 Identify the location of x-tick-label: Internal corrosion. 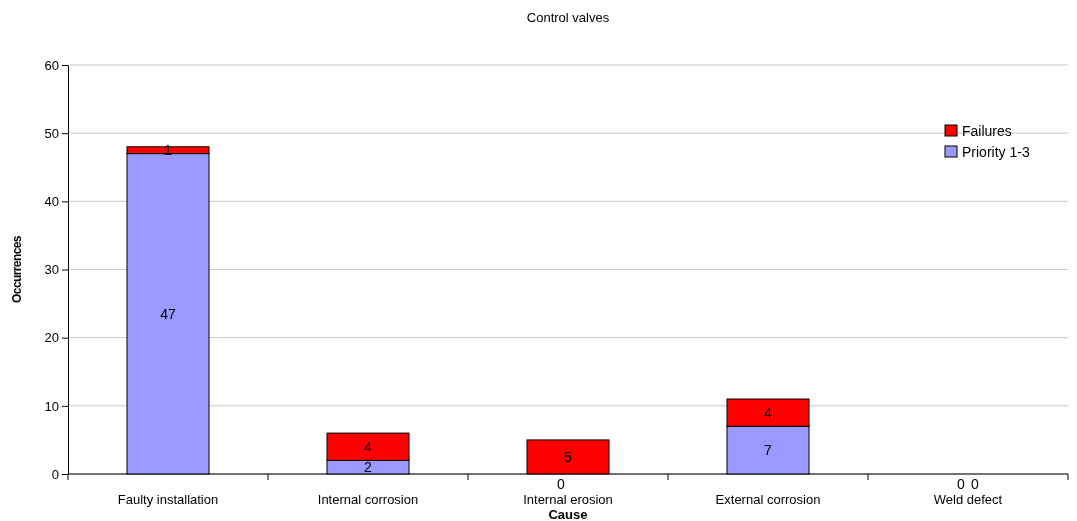
(368, 499).